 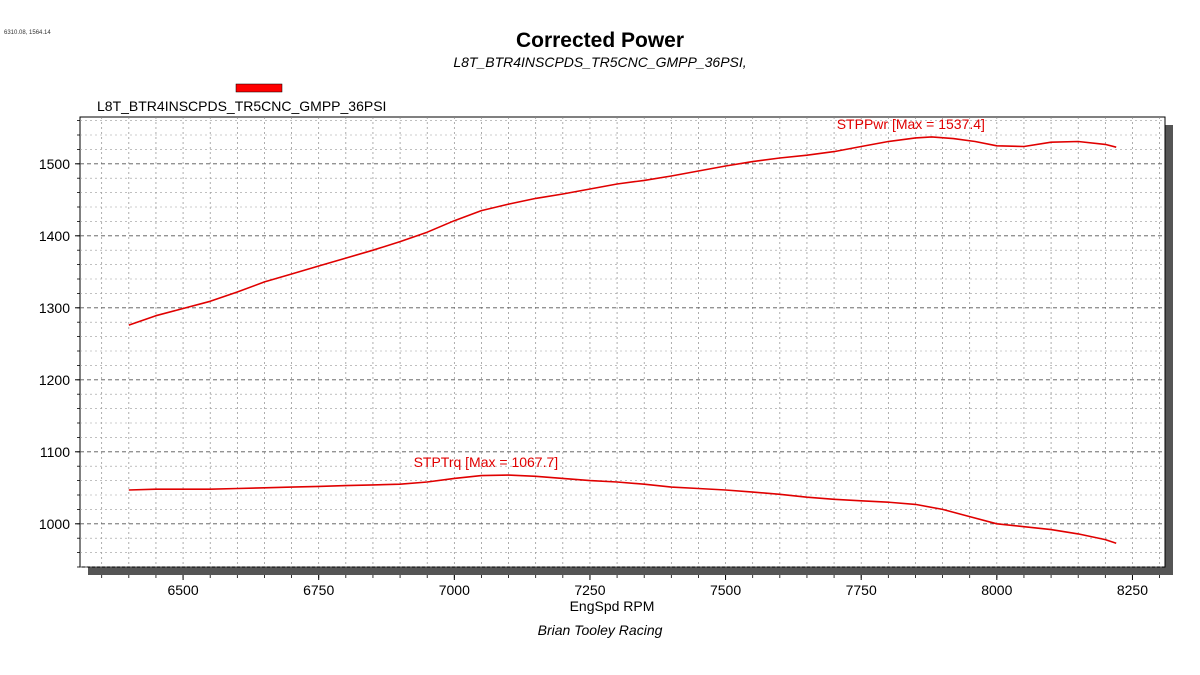 What do you see at coordinates (182, 590) in the screenshot?
I see `x-tick-label: 6500` at bounding box center [182, 590].